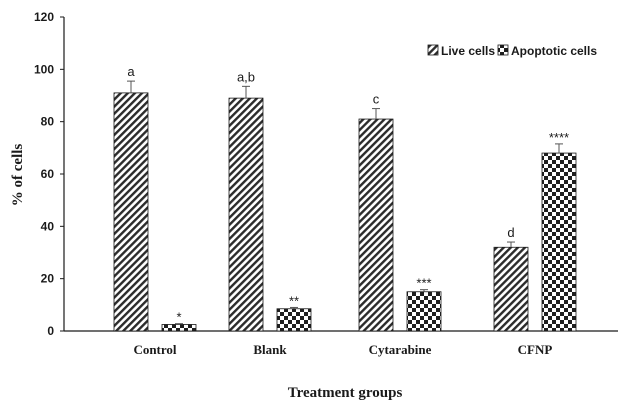 This screenshot has height=402, width=633. I want to click on x-tick-label: Cytarabine, so click(400, 349).